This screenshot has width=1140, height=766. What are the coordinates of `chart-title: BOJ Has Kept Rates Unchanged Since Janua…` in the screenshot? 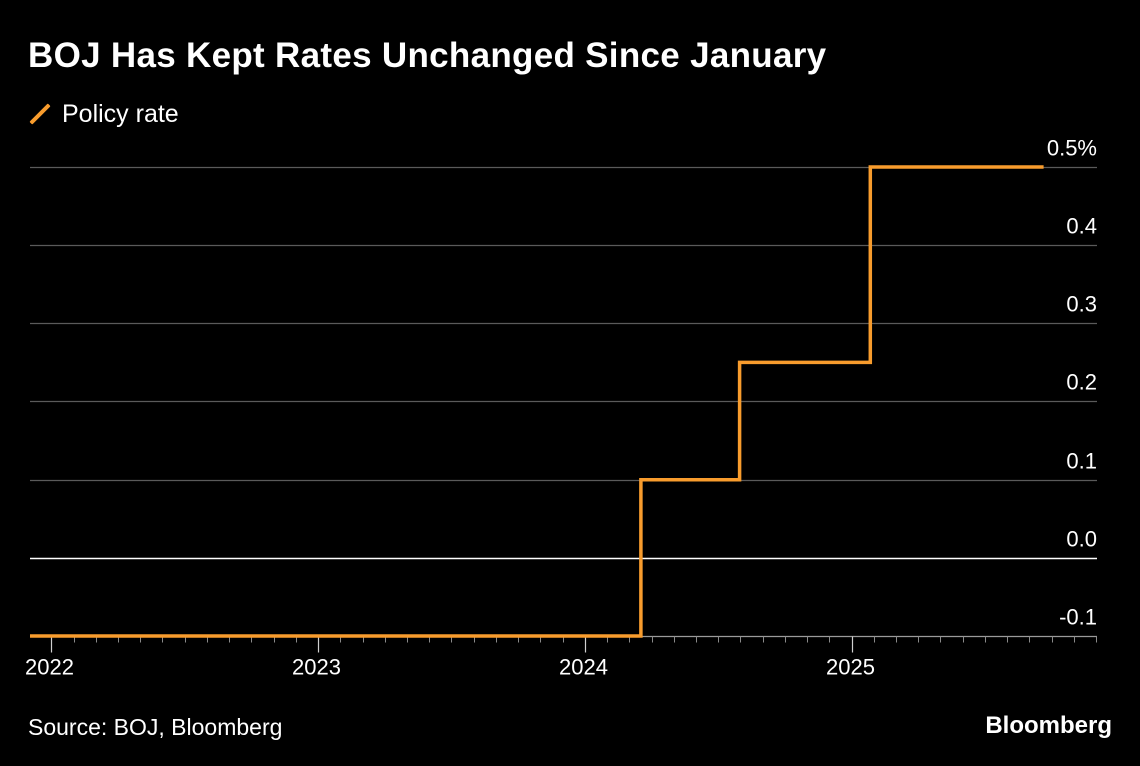 It's located at (427, 55).